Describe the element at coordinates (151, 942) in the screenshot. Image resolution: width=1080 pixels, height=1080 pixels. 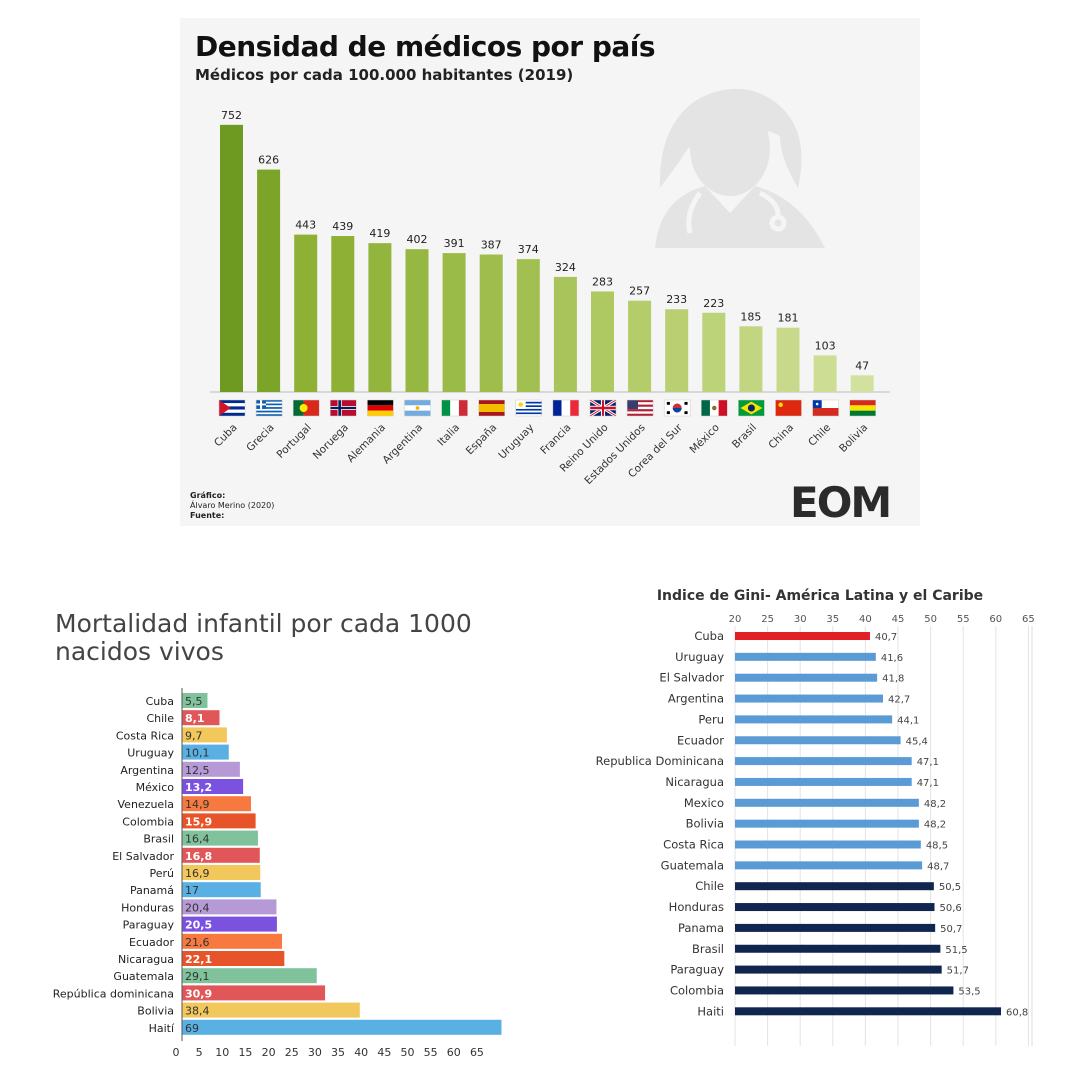
I see `category-label: Ecuador` at that location.